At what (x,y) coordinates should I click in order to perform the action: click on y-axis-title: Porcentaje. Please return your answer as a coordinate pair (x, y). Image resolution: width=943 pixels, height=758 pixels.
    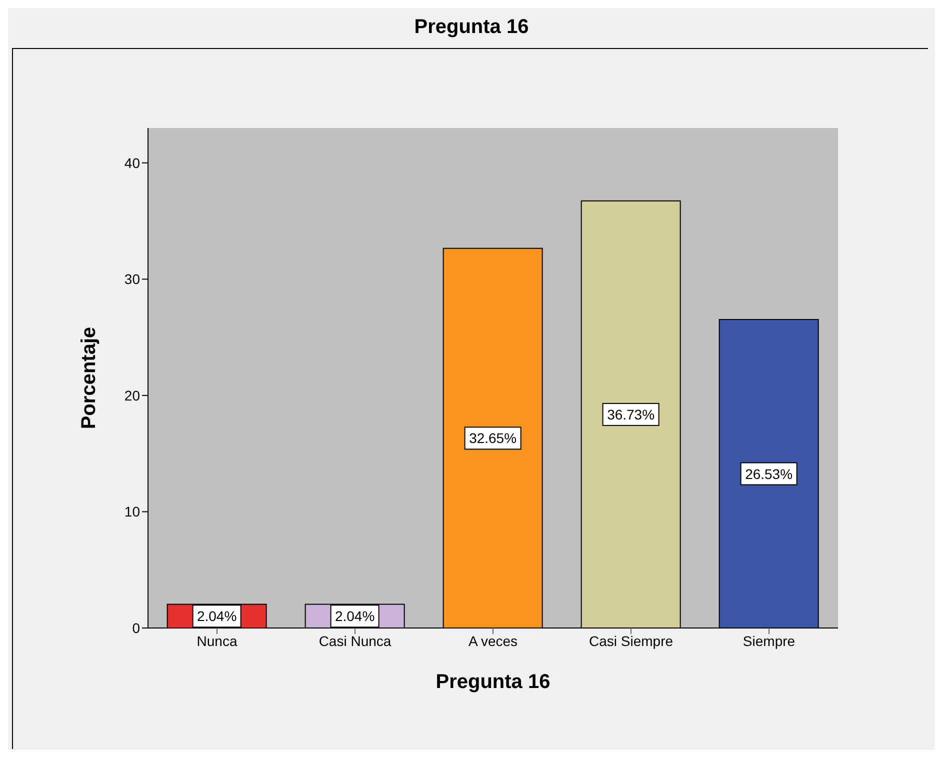
    Looking at the image, I should click on (89, 378).